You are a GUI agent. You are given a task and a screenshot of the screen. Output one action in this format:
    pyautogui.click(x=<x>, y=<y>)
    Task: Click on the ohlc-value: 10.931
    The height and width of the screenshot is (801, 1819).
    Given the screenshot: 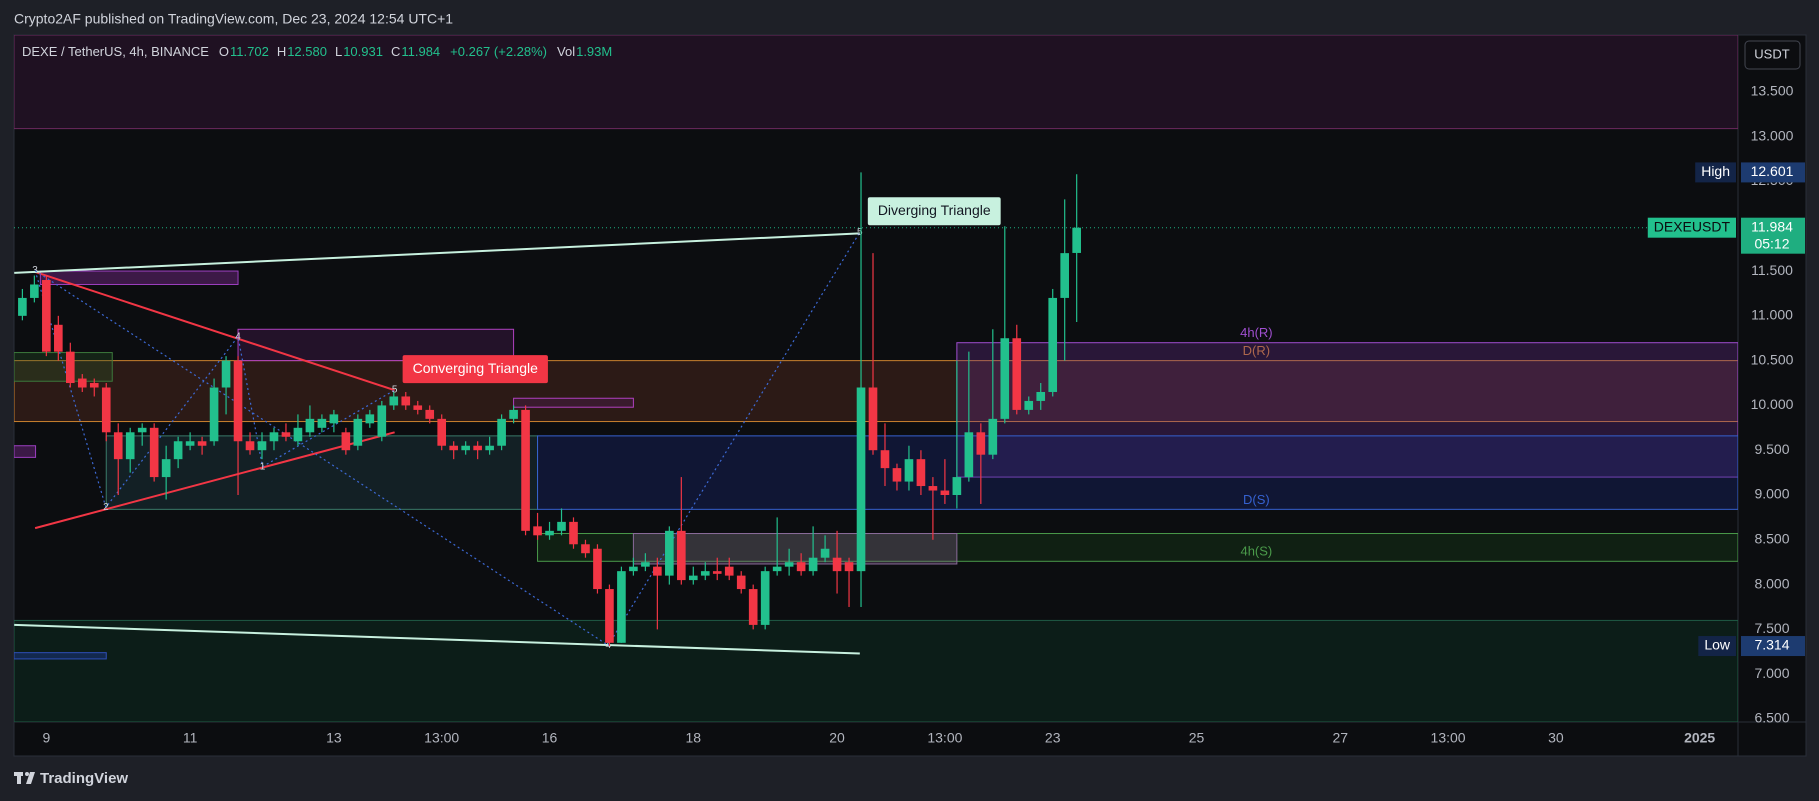 What is the action you would take?
    pyautogui.click(x=363, y=51)
    